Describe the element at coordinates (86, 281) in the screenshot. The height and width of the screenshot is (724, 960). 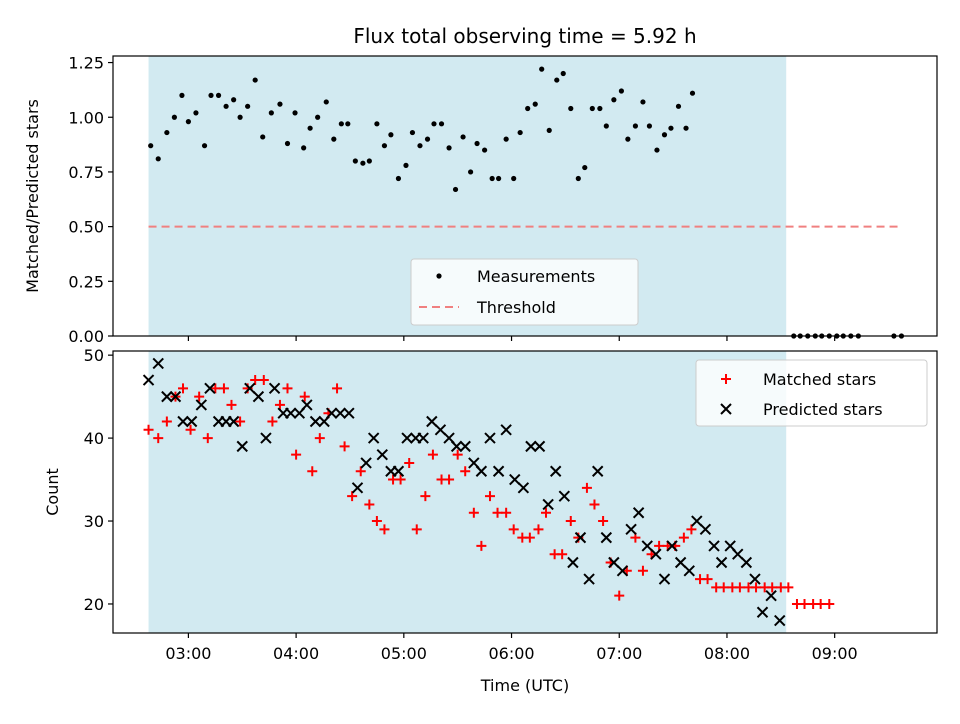
I see `y-tick-label: 0.25` at that location.